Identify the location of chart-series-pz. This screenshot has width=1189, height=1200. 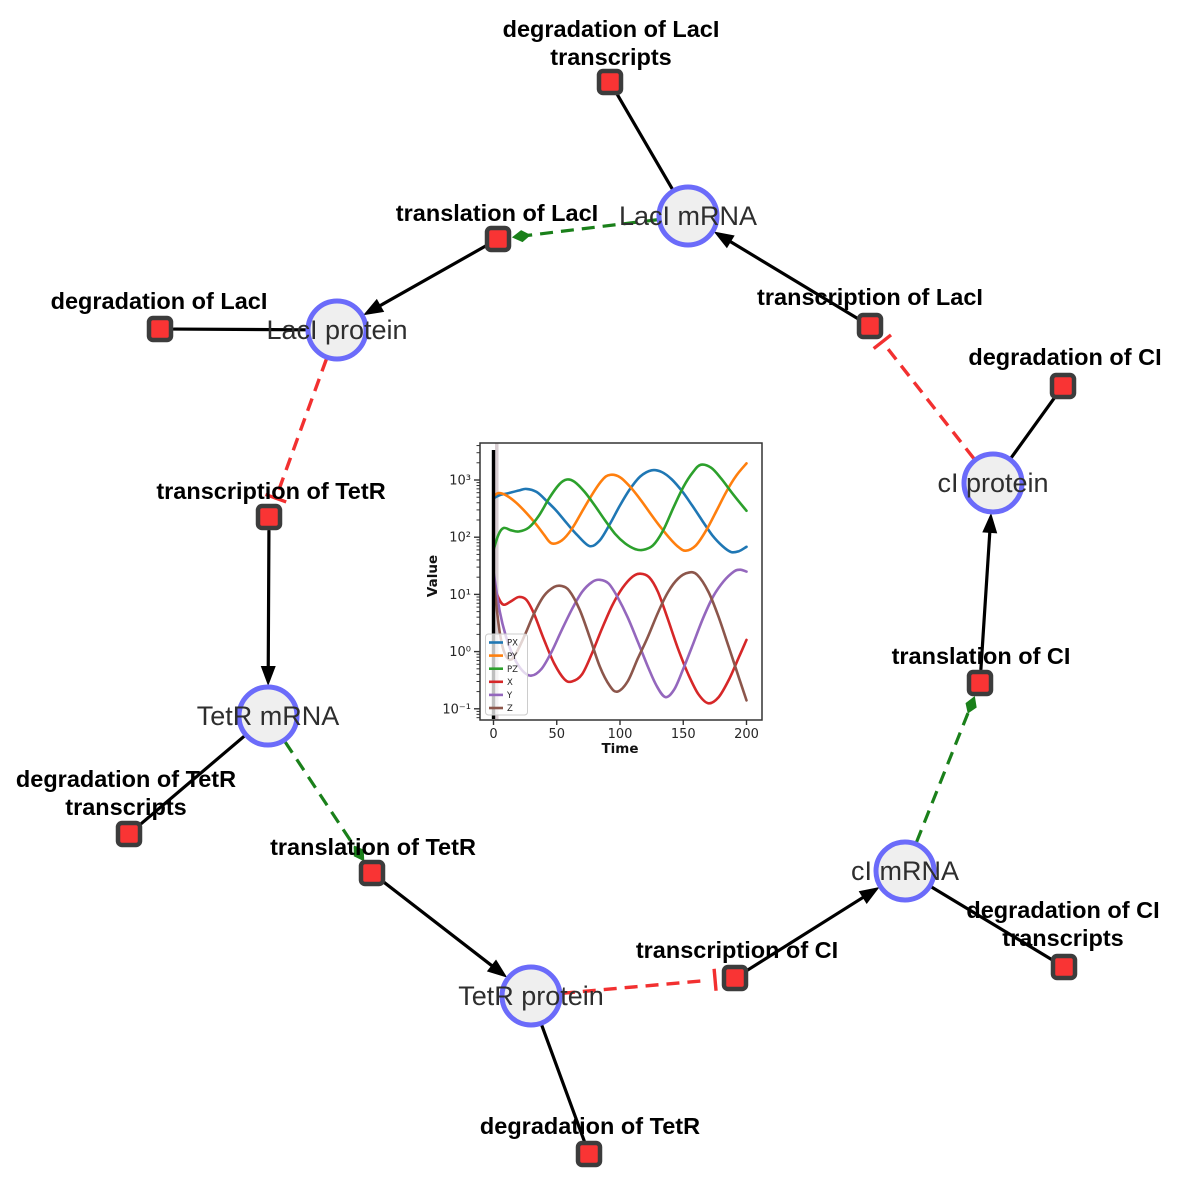
(620, 507).